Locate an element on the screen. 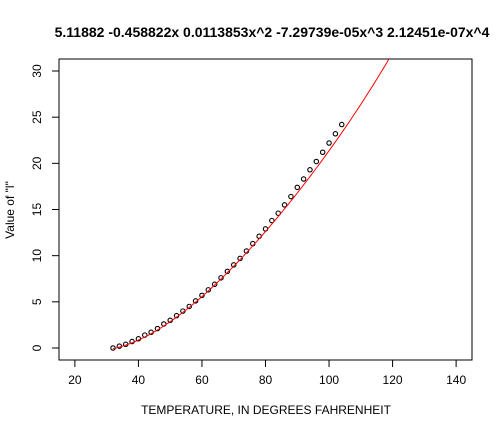  x-axis-label: TEMPERATURE, IN DEGREES FAHRENHEIT is located at coordinates (266, 410).